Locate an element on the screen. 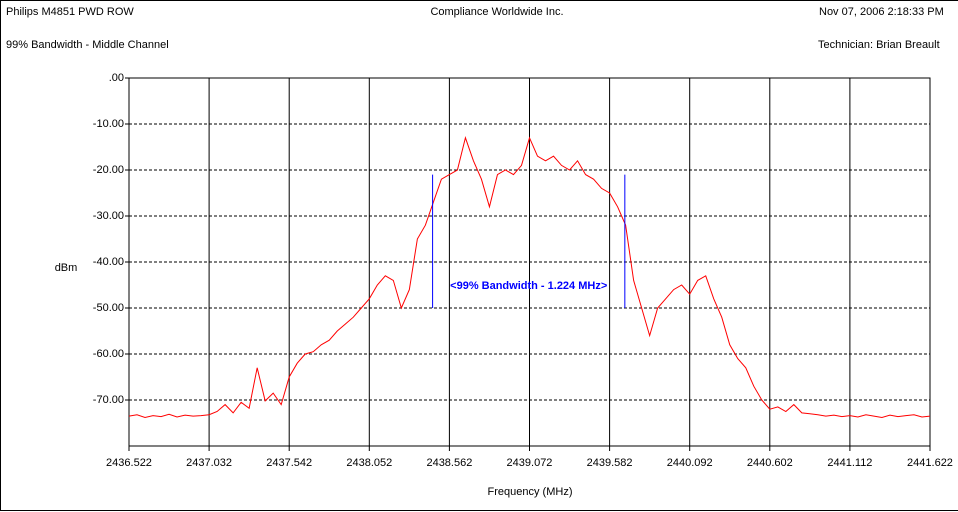  subtitle: 99% Bandwidth - Middle Channel is located at coordinates (87, 45).